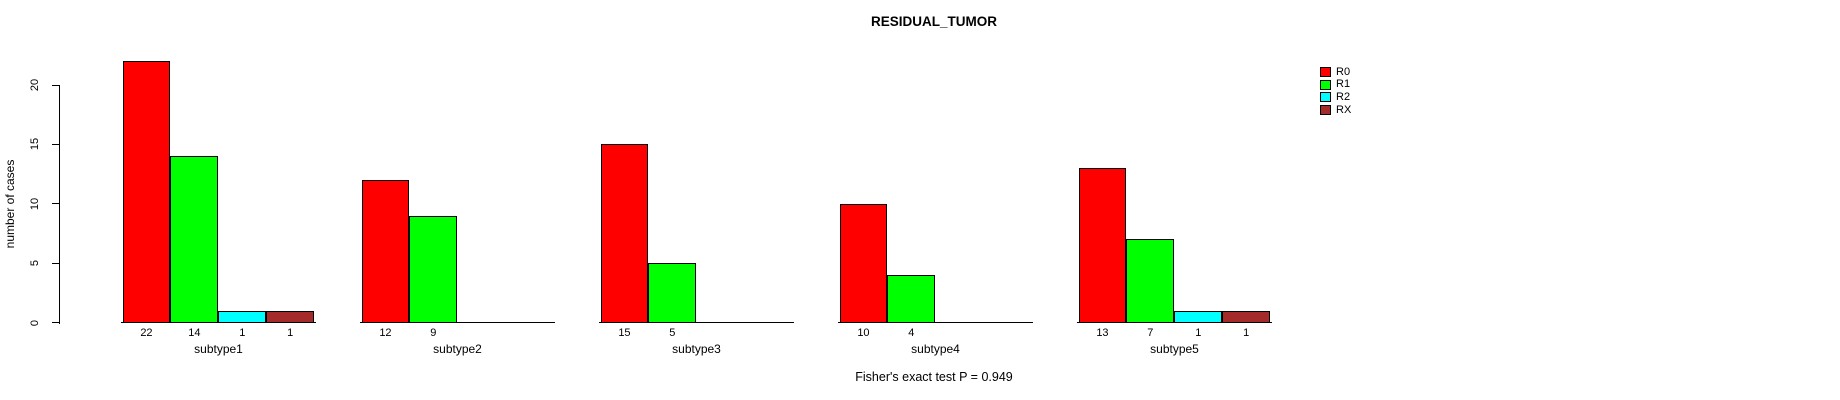 This screenshot has width=1840, height=400. Describe the element at coordinates (35, 203) in the screenshot. I see `y-axis-tick-label: 10` at that location.